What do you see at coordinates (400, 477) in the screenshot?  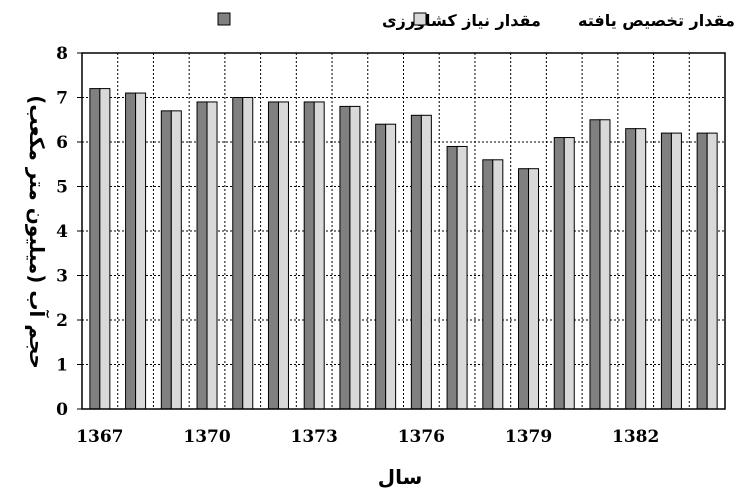 I see `x-axis-title: سال` at bounding box center [400, 477].